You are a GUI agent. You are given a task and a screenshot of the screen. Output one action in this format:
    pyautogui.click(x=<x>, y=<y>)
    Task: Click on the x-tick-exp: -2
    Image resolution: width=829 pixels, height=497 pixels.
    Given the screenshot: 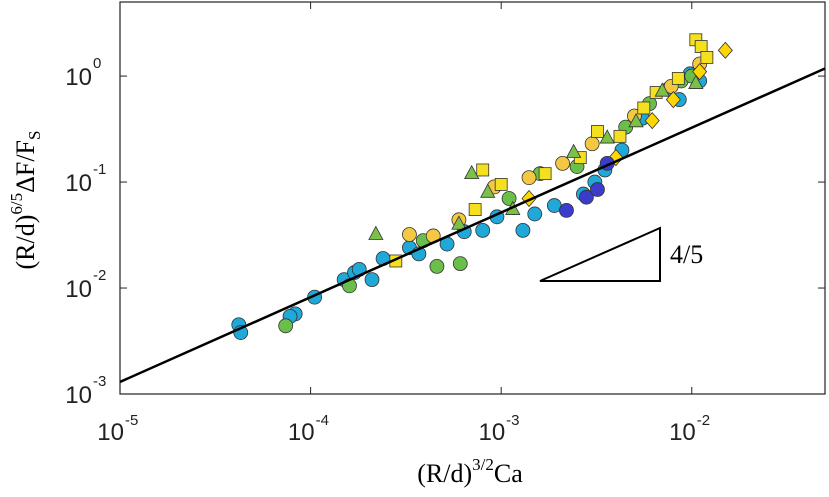 What is the action you would take?
    pyautogui.click(x=703, y=420)
    